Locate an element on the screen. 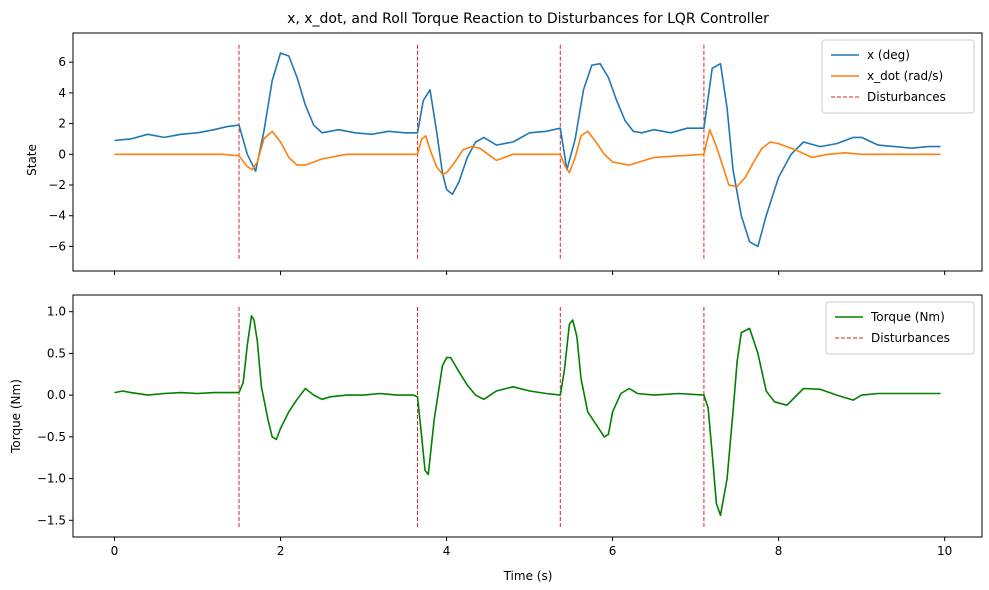  top-y-tick-label: 4 is located at coordinates (62, 93).